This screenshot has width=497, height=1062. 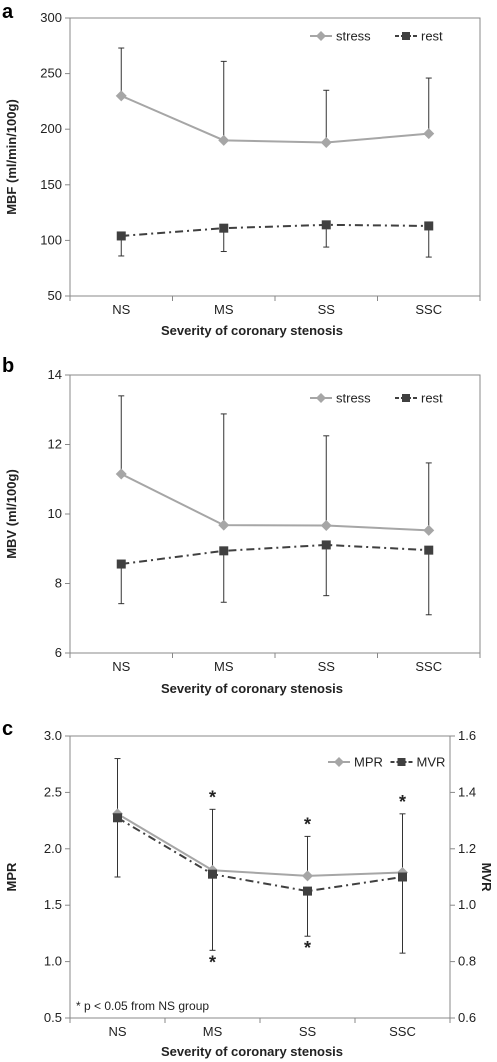 I want to click on series-line-MVR, so click(x=259, y=854).